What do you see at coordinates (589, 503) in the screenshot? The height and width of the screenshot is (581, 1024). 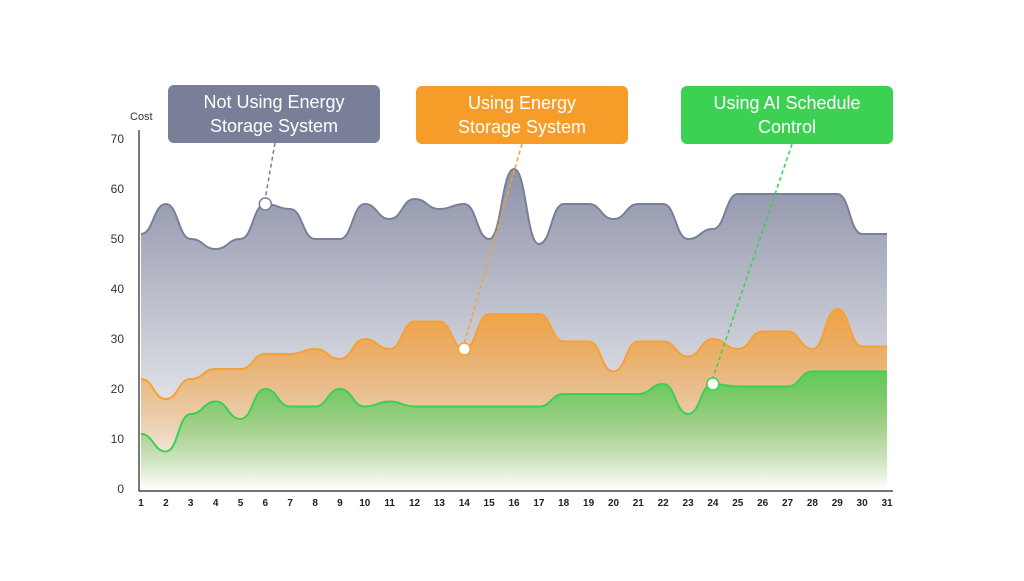 I see `x-tick-label: 19` at bounding box center [589, 503].